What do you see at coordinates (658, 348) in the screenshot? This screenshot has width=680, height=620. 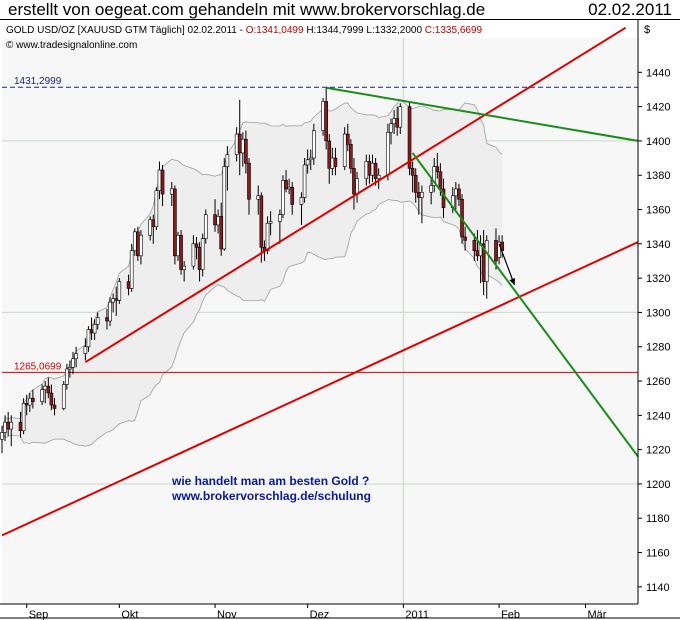 I see `y-tick-label: 1280` at bounding box center [658, 348].